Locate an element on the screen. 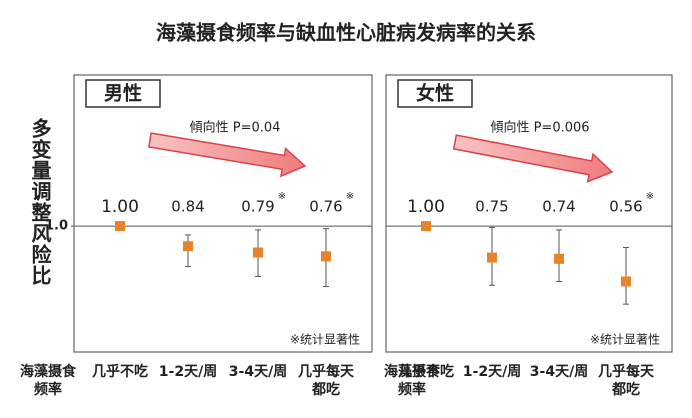 This screenshot has width=692, height=418. value-label: 0.84 is located at coordinates (187, 207).